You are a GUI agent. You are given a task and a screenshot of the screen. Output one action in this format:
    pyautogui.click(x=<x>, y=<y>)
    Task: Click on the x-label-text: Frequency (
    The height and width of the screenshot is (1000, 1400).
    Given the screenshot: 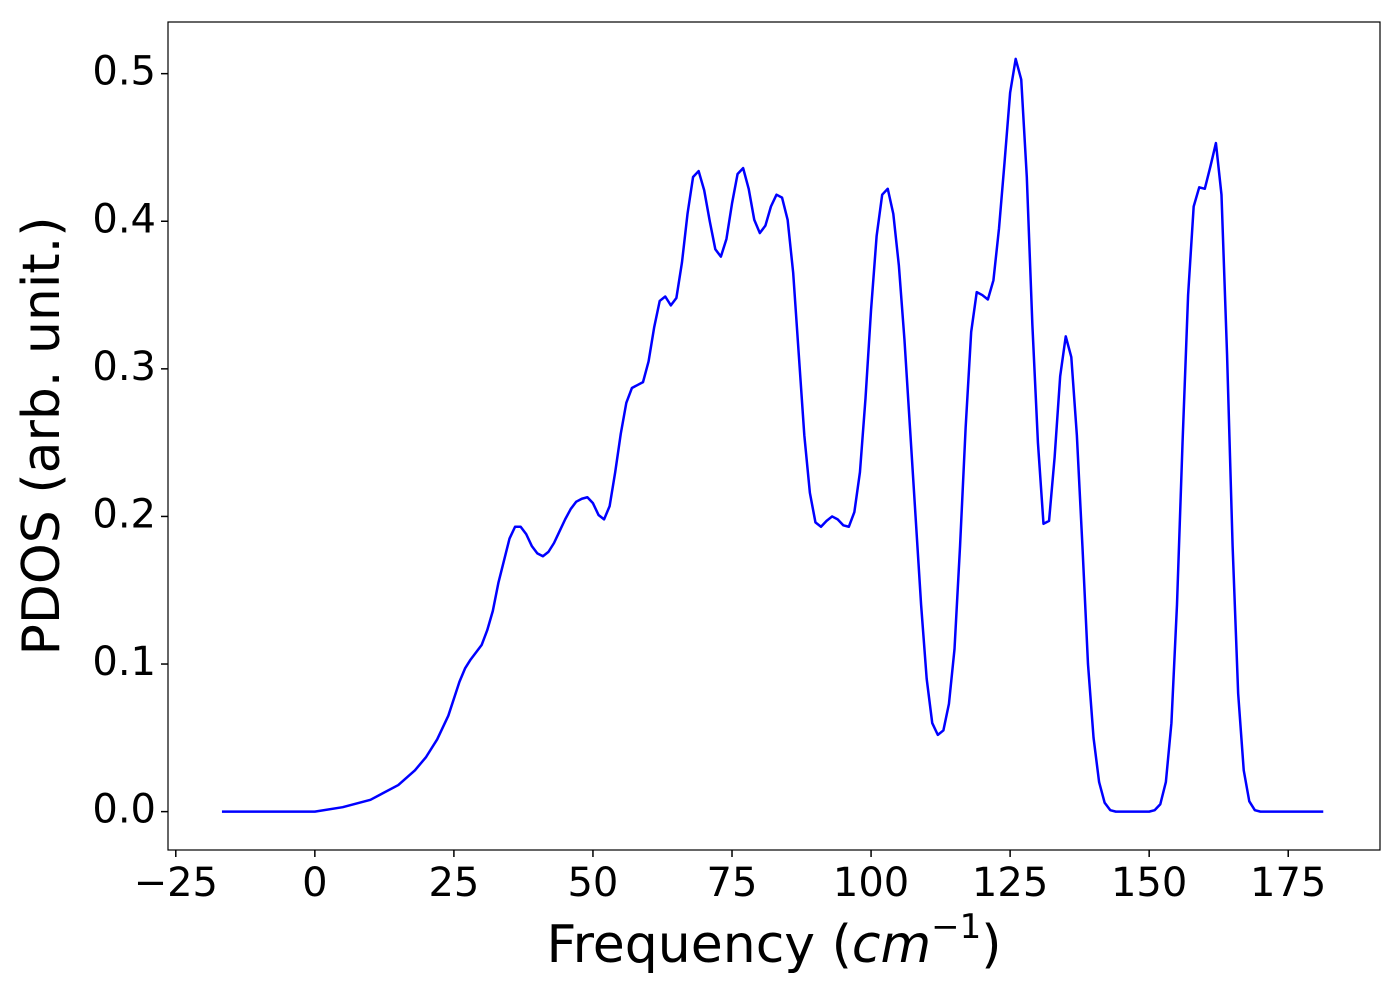 What is the action you would take?
    pyautogui.click(x=698, y=945)
    